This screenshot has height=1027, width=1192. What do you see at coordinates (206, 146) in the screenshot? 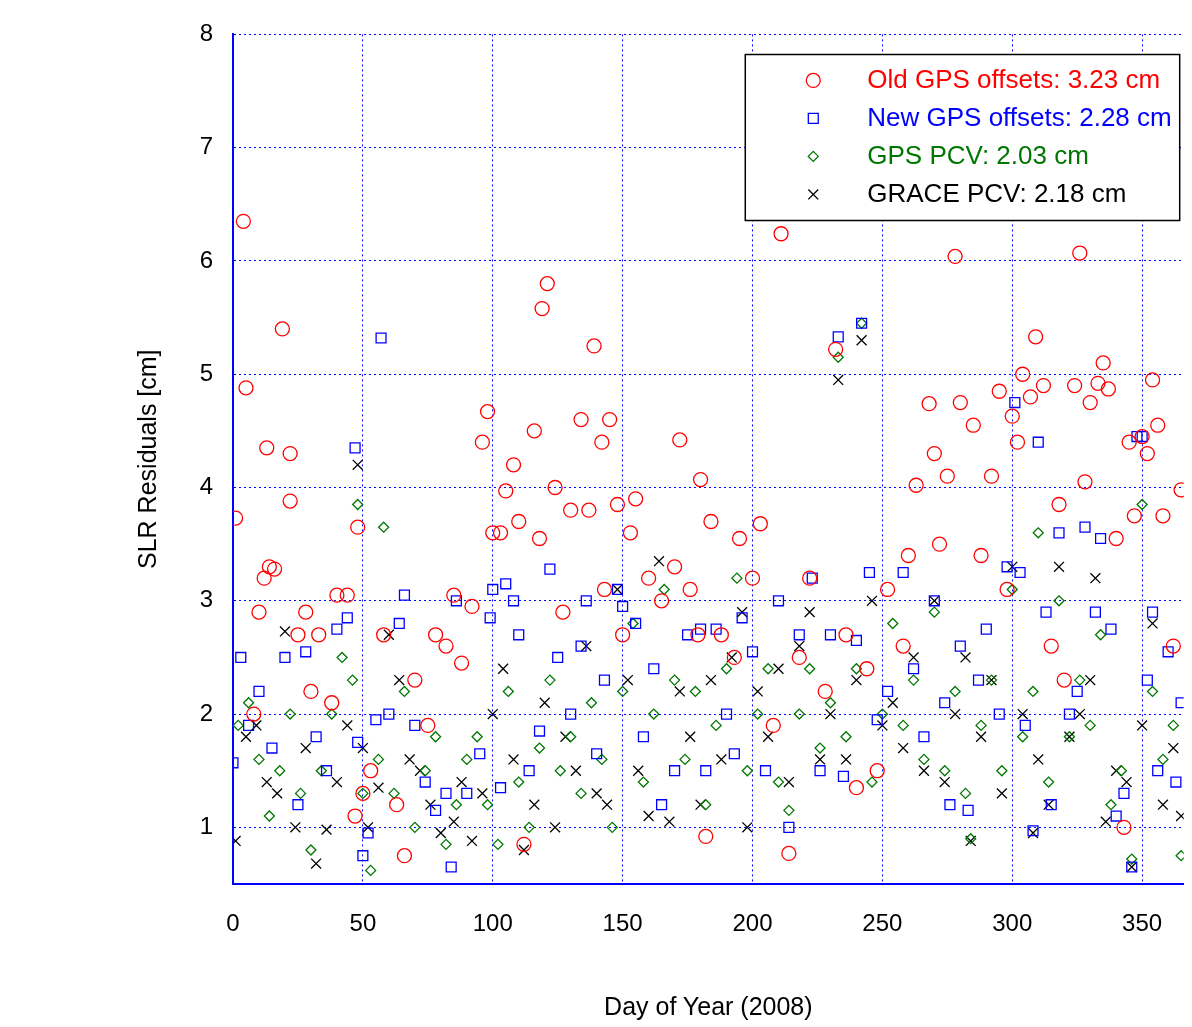
I see `y-tick-label: 7` at bounding box center [206, 146].